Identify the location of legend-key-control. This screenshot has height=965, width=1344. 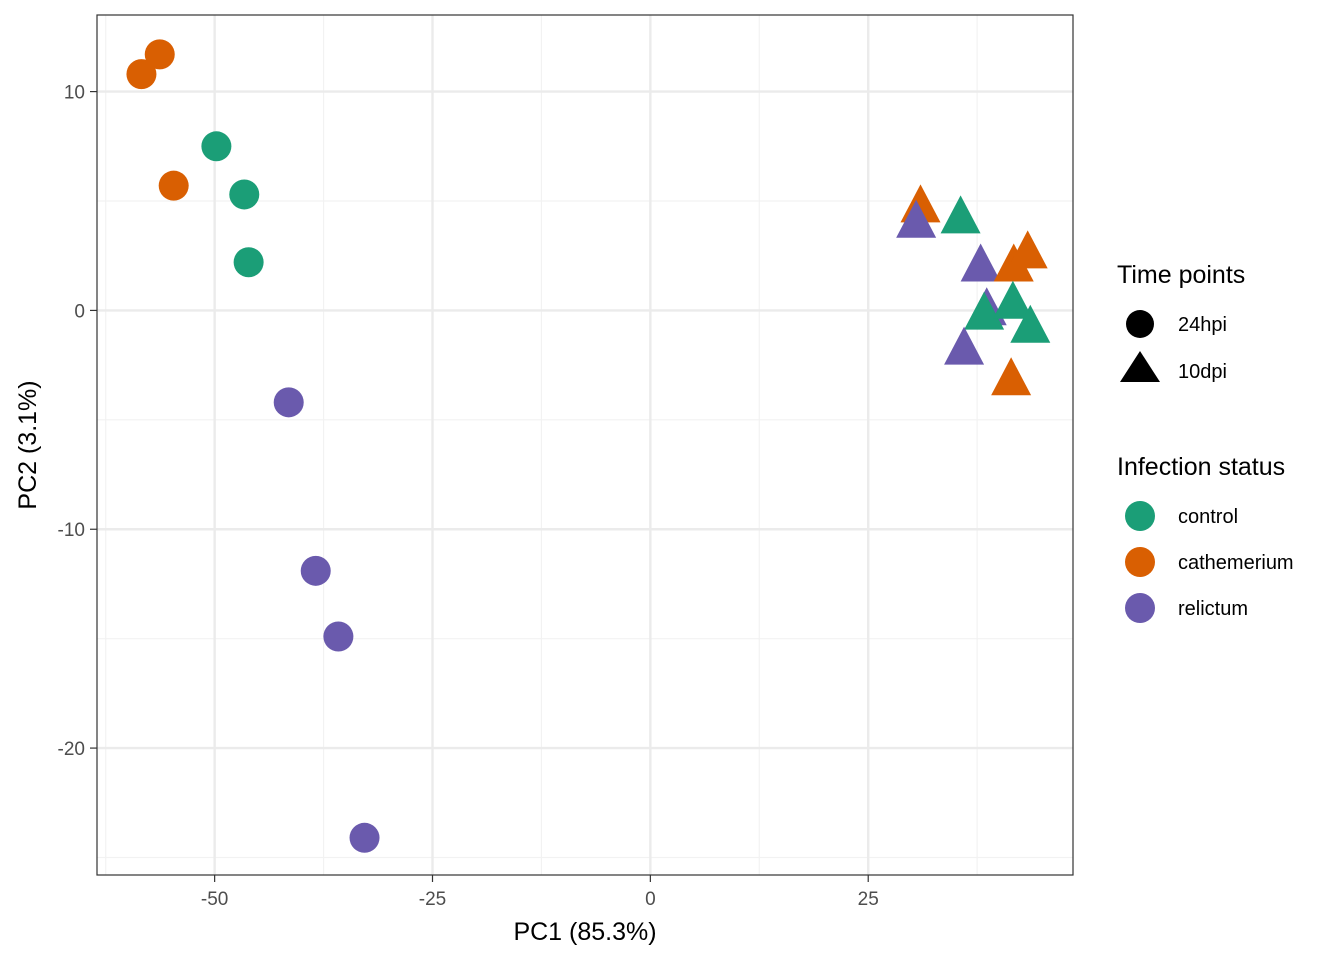
(1140, 516).